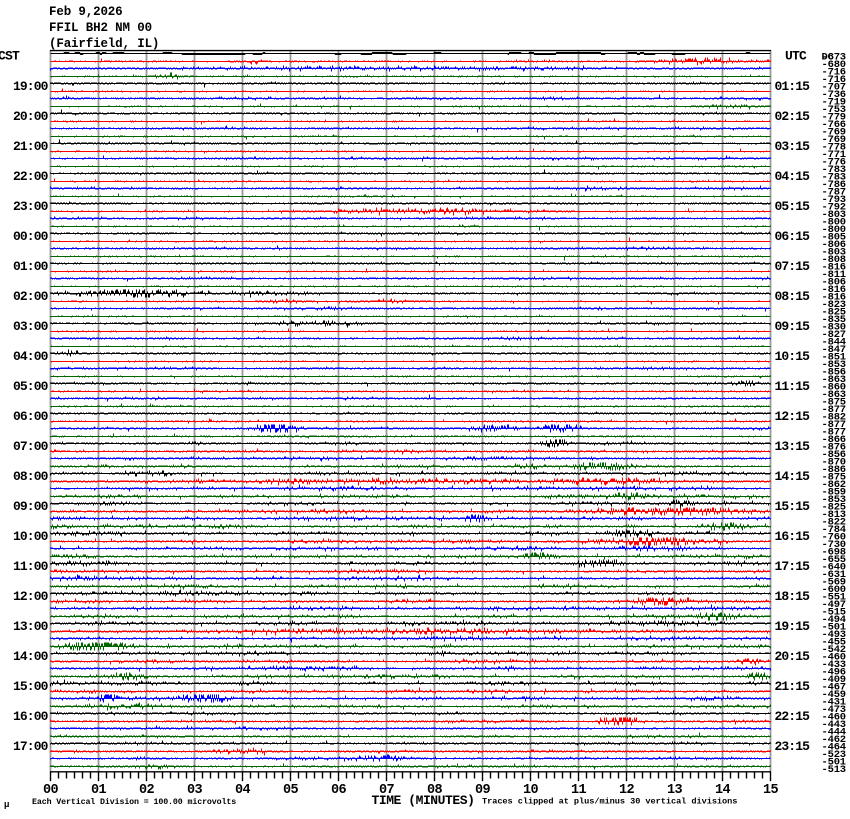 Image resolution: width=850 pixels, height=819 pixels. What do you see at coordinates (834, 95) in the screenshot?
I see `svg-text: -736` at bounding box center [834, 95].